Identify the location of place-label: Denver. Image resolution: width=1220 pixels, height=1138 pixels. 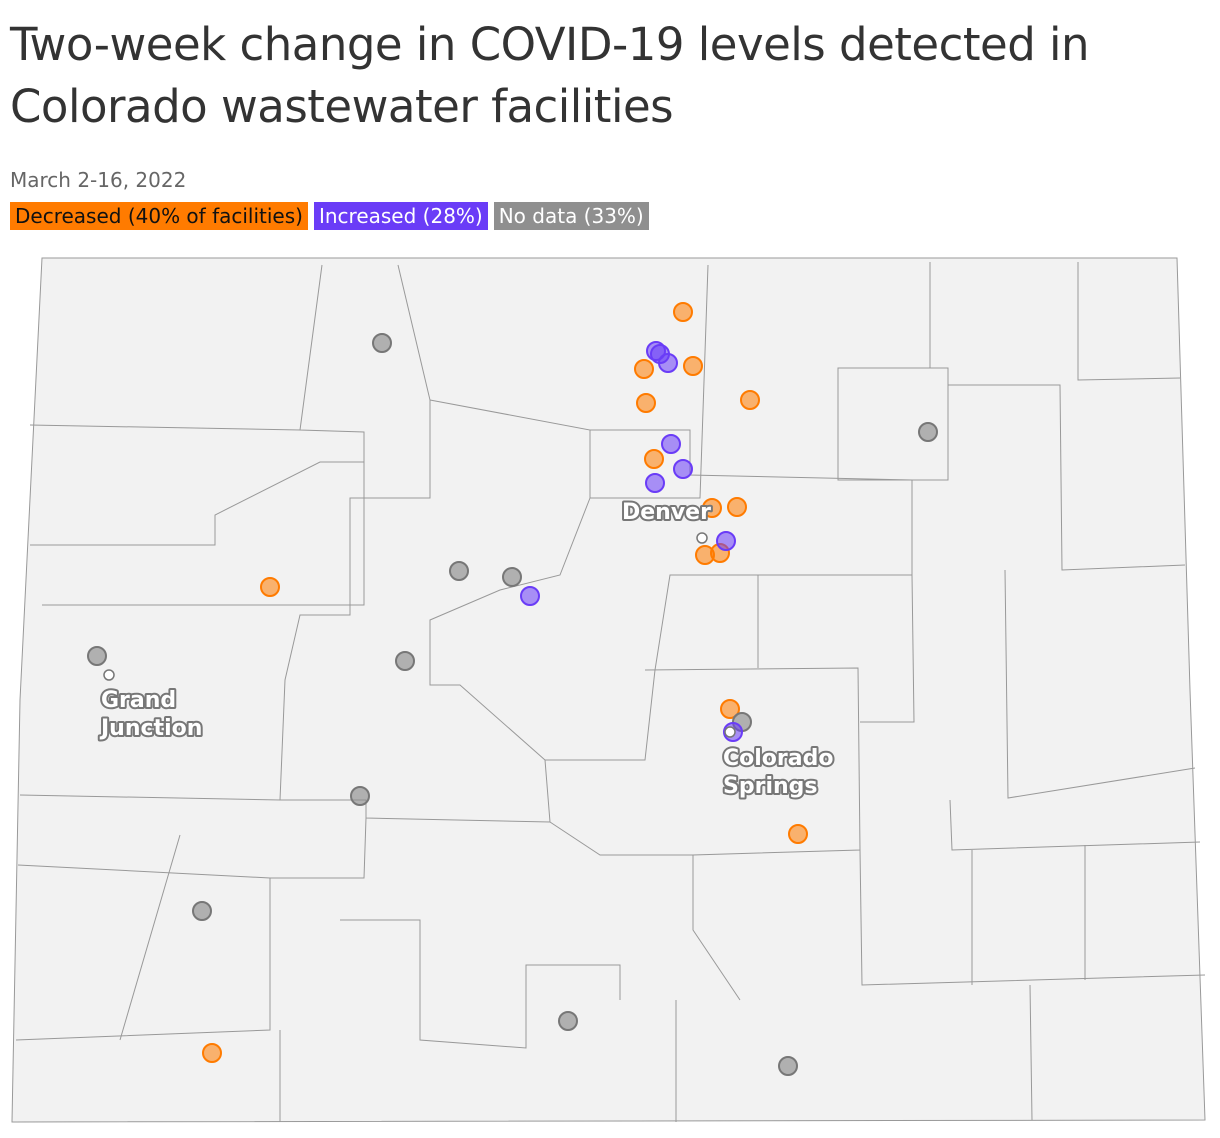
(666, 512).